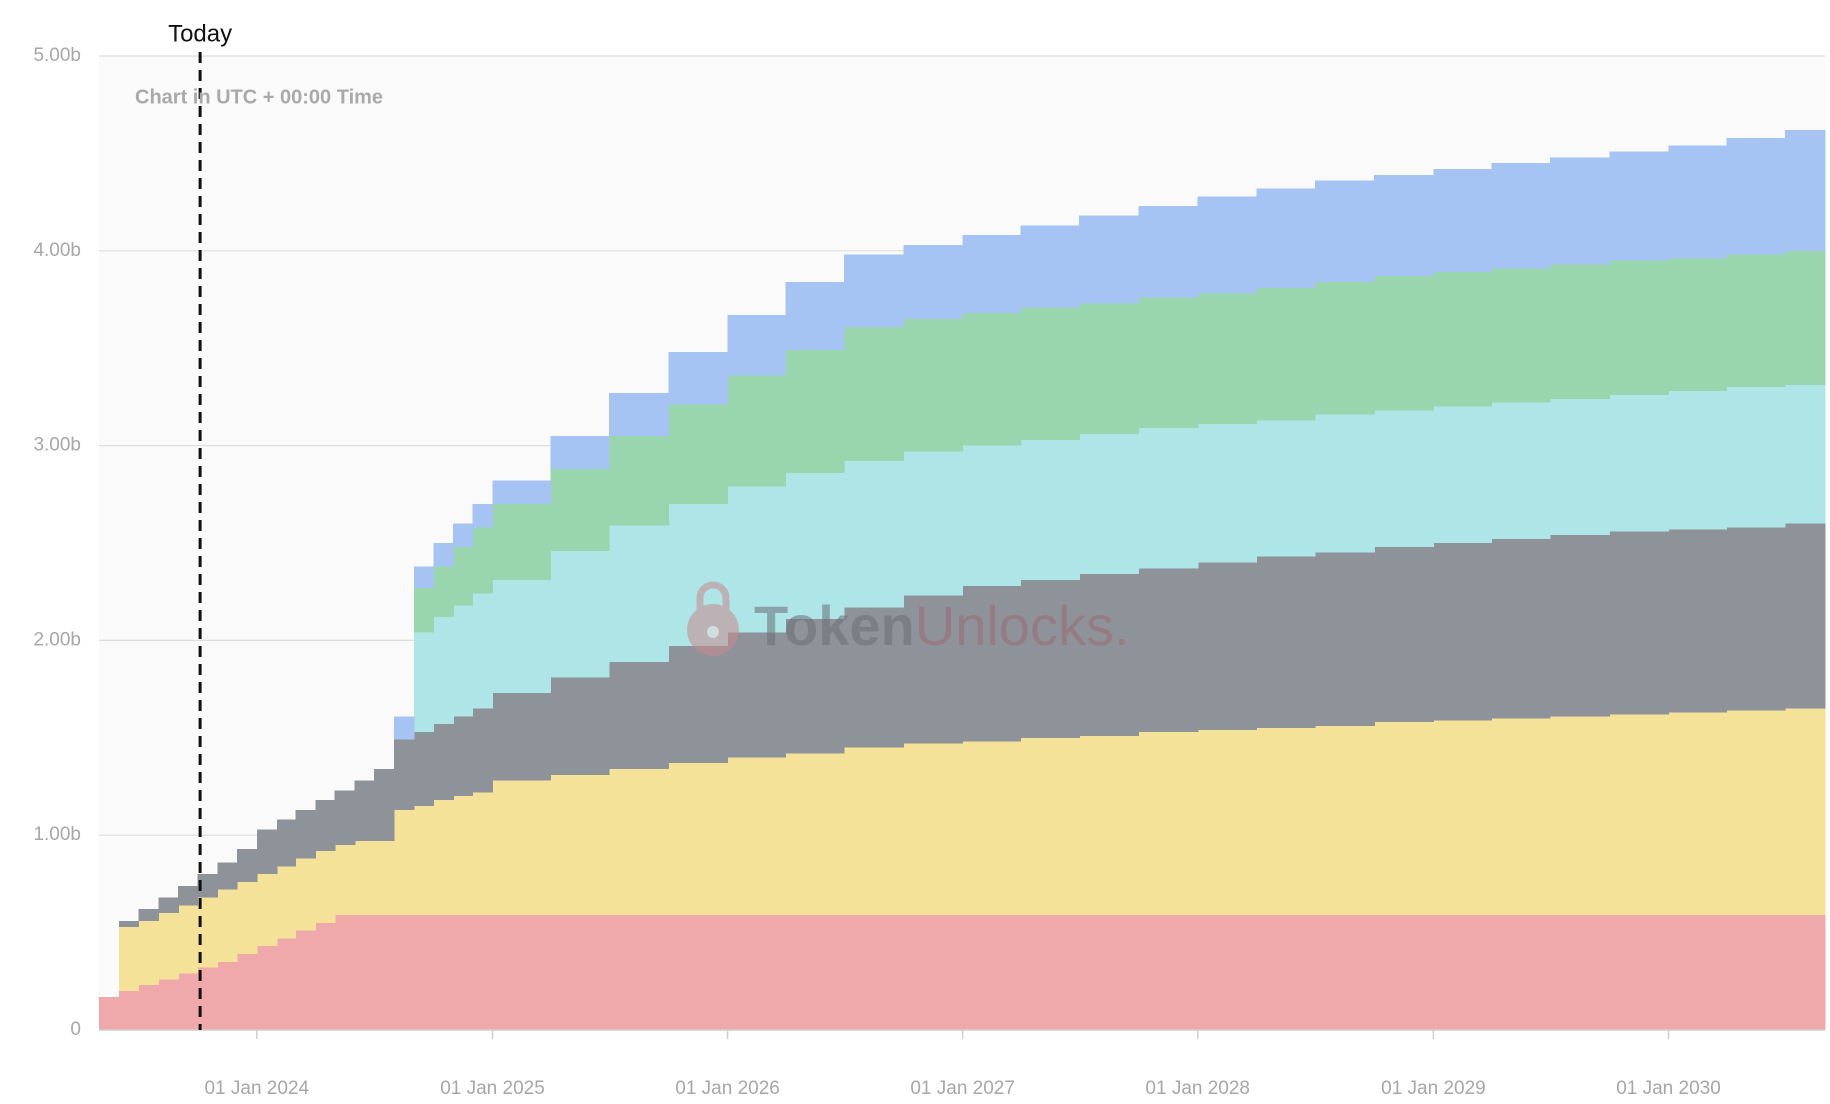  What do you see at coordinates (908, 619) in the screenshot?
I see `watermark: TokenUnlocks.` at bounding box center [908, 619].